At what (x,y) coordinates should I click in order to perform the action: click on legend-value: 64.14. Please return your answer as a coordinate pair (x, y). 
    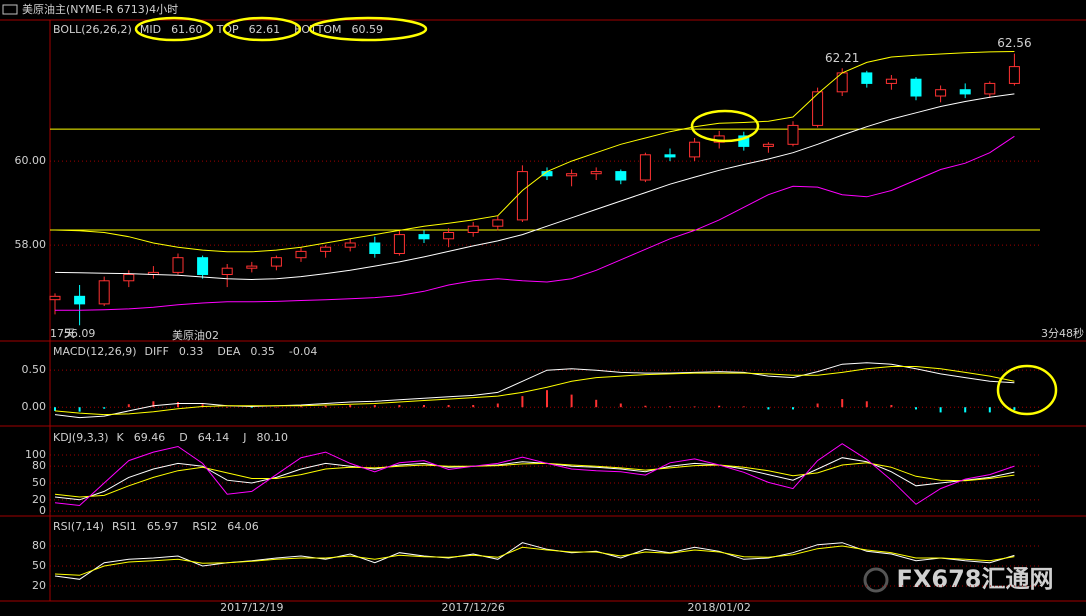
    Looking at the image, I should click on (214, 437).